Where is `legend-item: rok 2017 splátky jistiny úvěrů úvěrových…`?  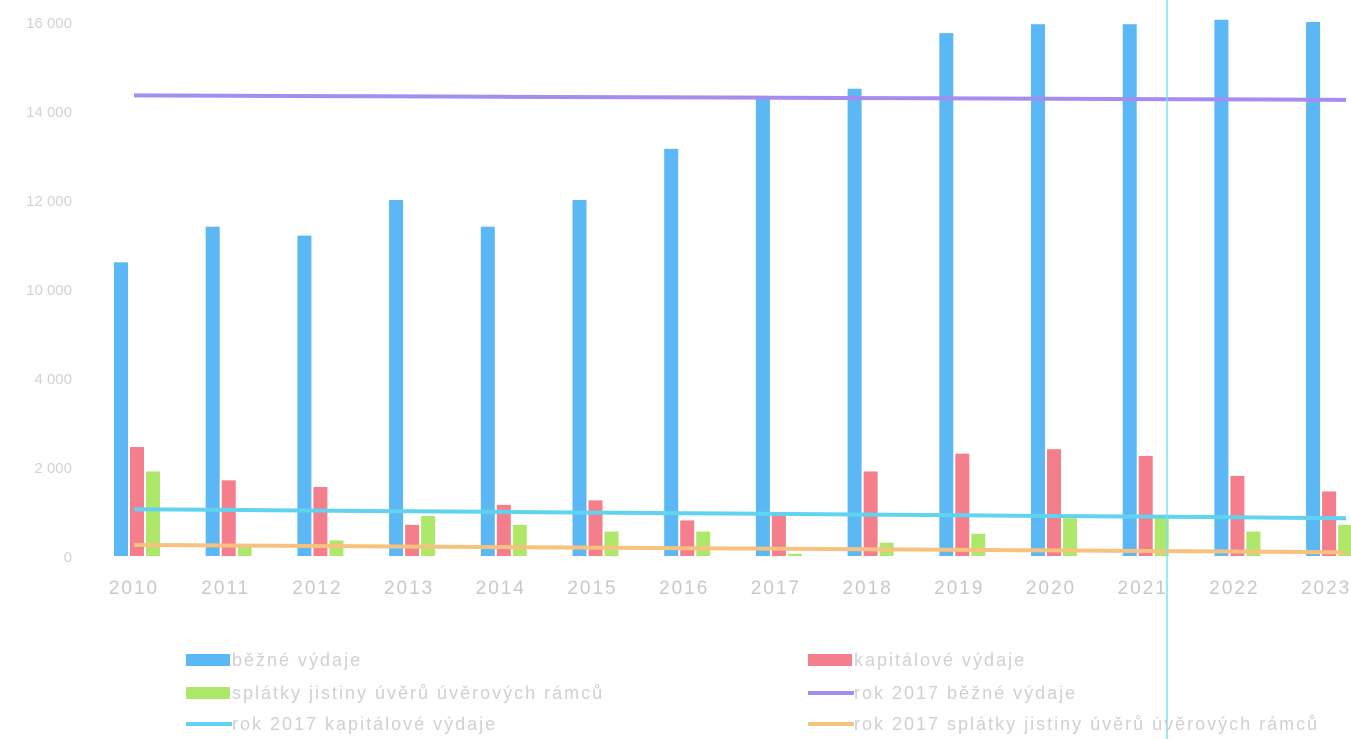
legend-item: rok 2017 splátky jistiny úvěrů úvěrových… is located at coordinates (1063, 724).